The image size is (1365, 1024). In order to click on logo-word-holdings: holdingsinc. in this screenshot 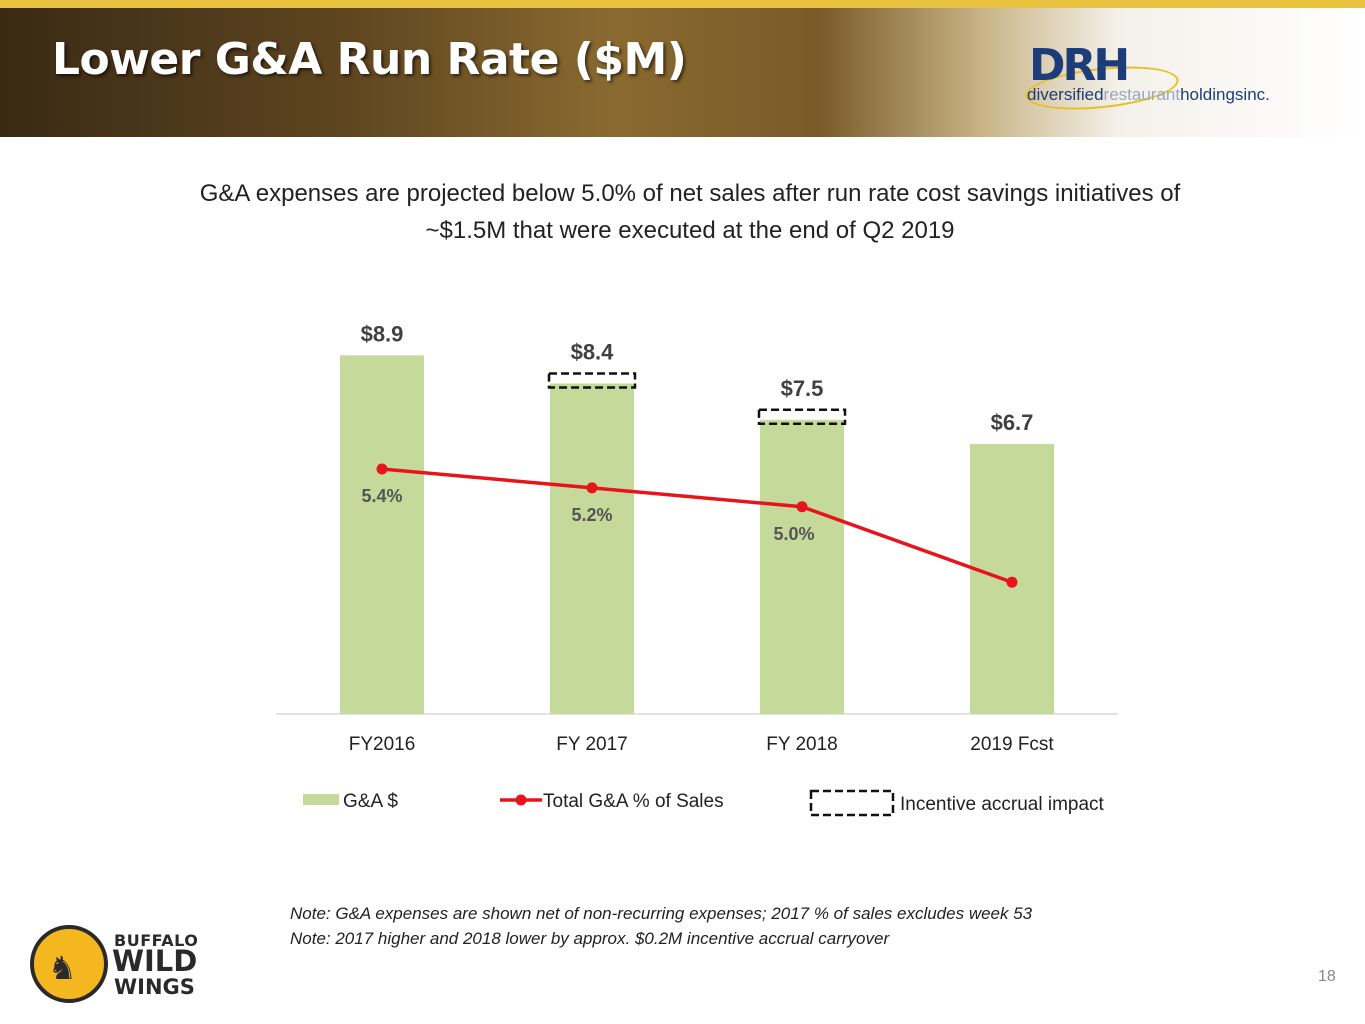, I will do `click(1225, 94)`.